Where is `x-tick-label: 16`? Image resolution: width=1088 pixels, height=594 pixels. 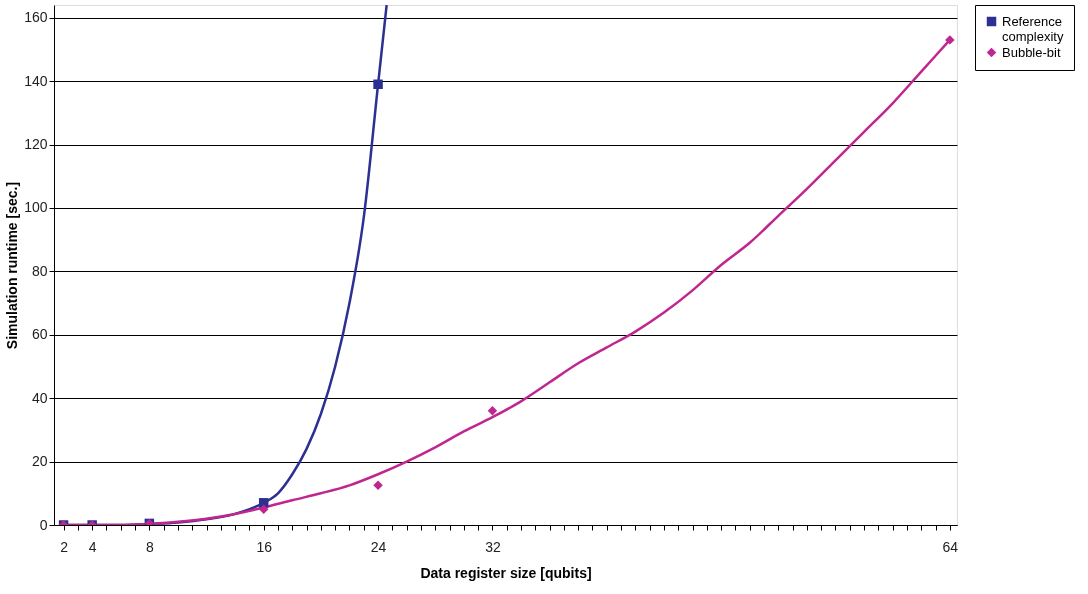
x-tick-label: 16 is located at coordinates (264, 546).